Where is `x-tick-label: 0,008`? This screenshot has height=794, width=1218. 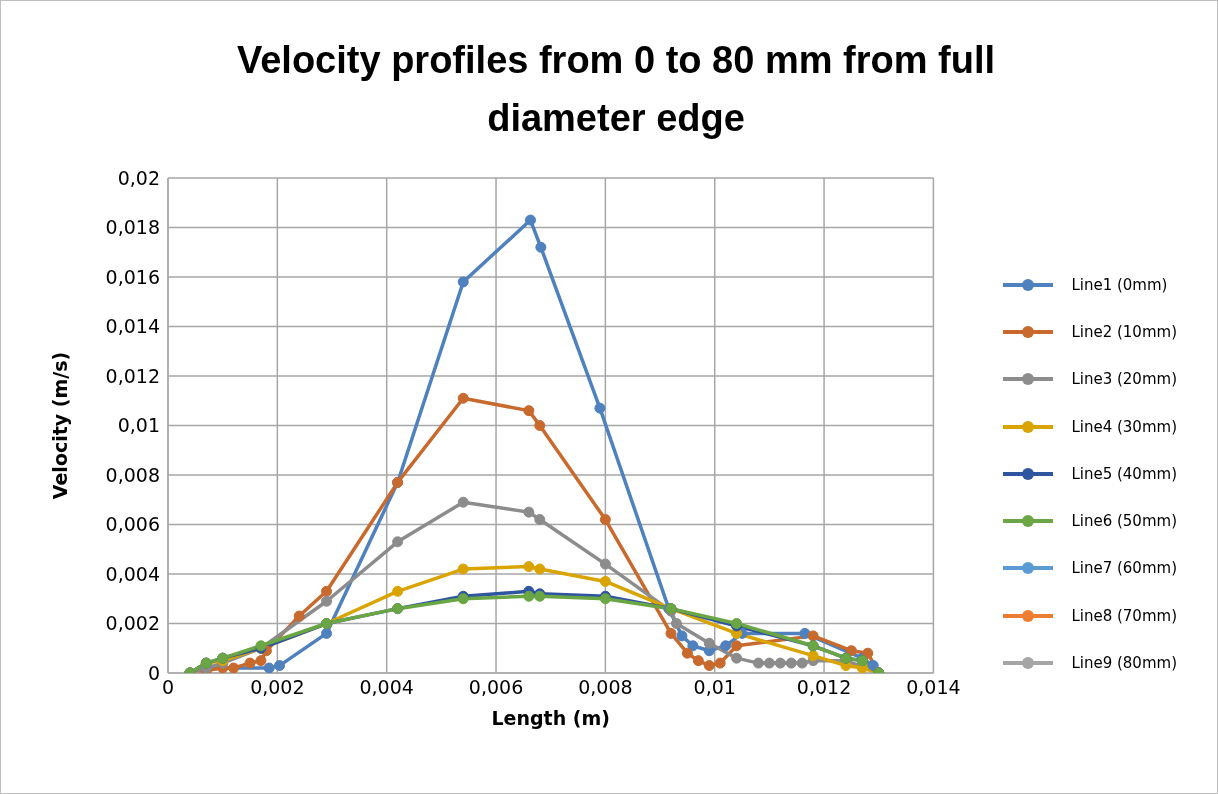
x-tick-label: 0,008 is located at coordinates (605, 687).